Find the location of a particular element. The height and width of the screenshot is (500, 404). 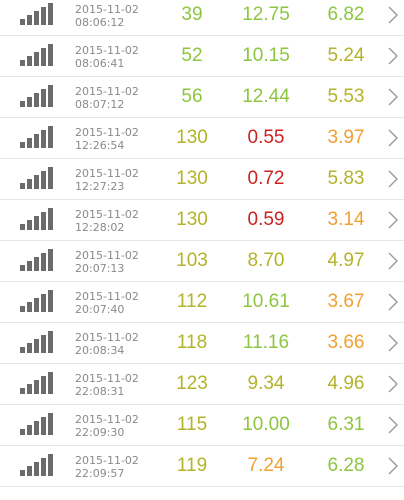

result-row: 2015-11-02 20:08:34 118 11.16 3.66 is located at coordinates (202, 343).